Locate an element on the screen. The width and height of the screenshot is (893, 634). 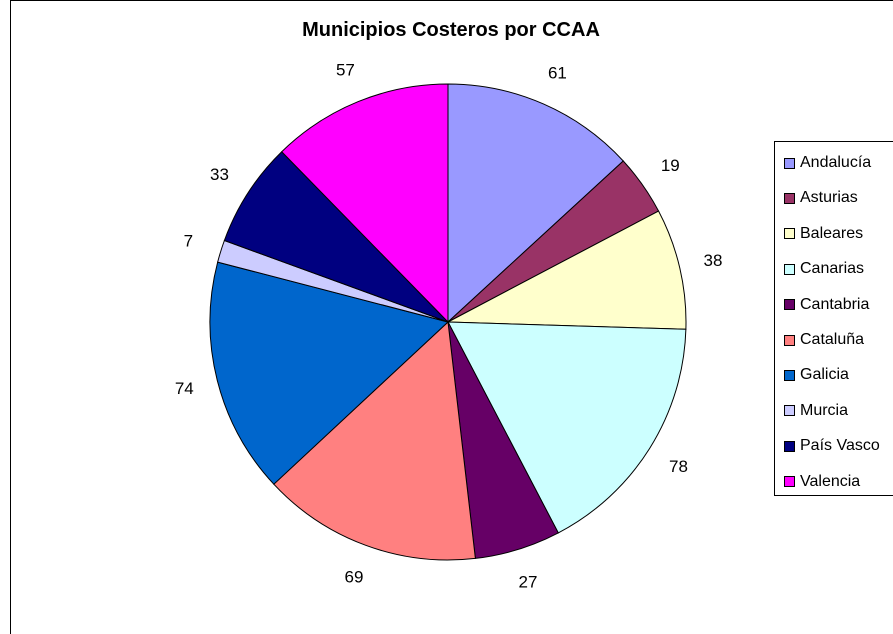
pie-slice-canarias is located at coordinates (567, 427).